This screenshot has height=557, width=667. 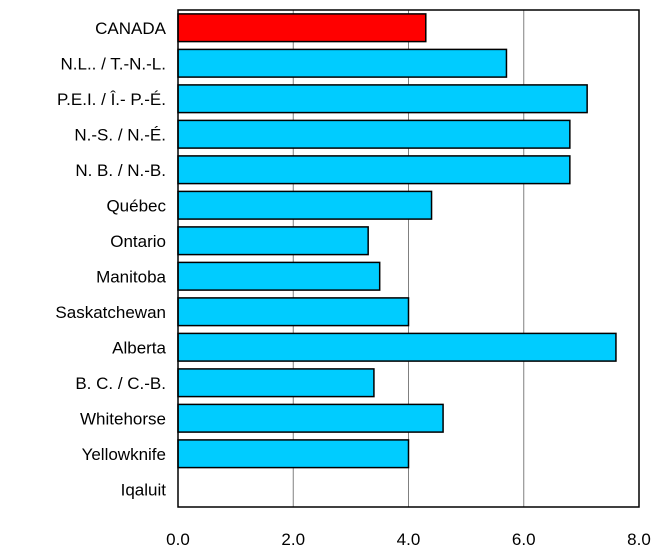 What do you see at coordinates (273, 241) in the screenshot?
I see `bar-ontario` at bounding box center [273, 241].